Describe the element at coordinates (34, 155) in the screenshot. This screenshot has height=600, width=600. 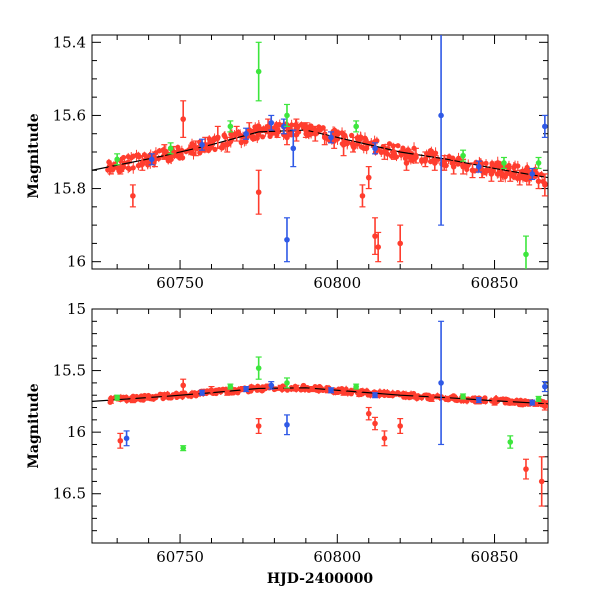
I see `top-ylabel: Magnitude` at that location.